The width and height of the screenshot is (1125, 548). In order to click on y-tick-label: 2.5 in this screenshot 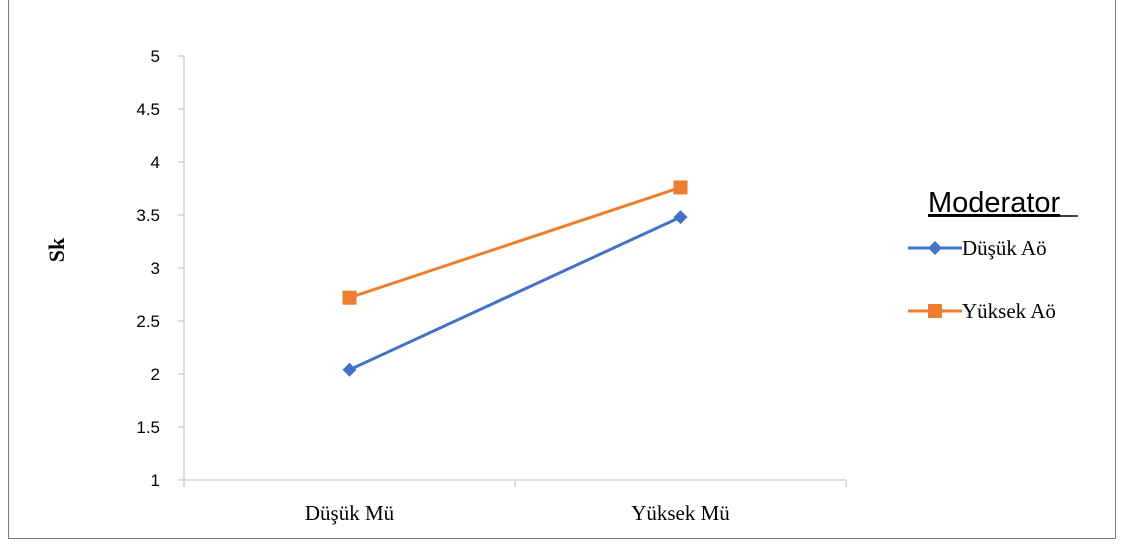, I will do `click(148, 321)`.